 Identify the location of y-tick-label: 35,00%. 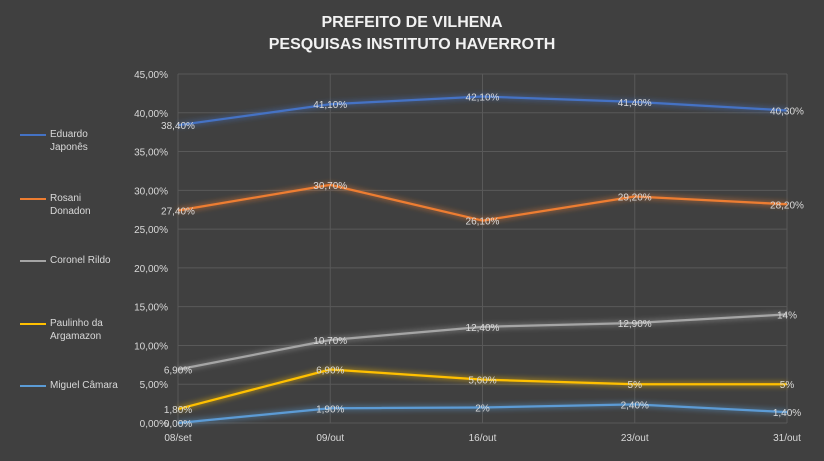
(151, 153).